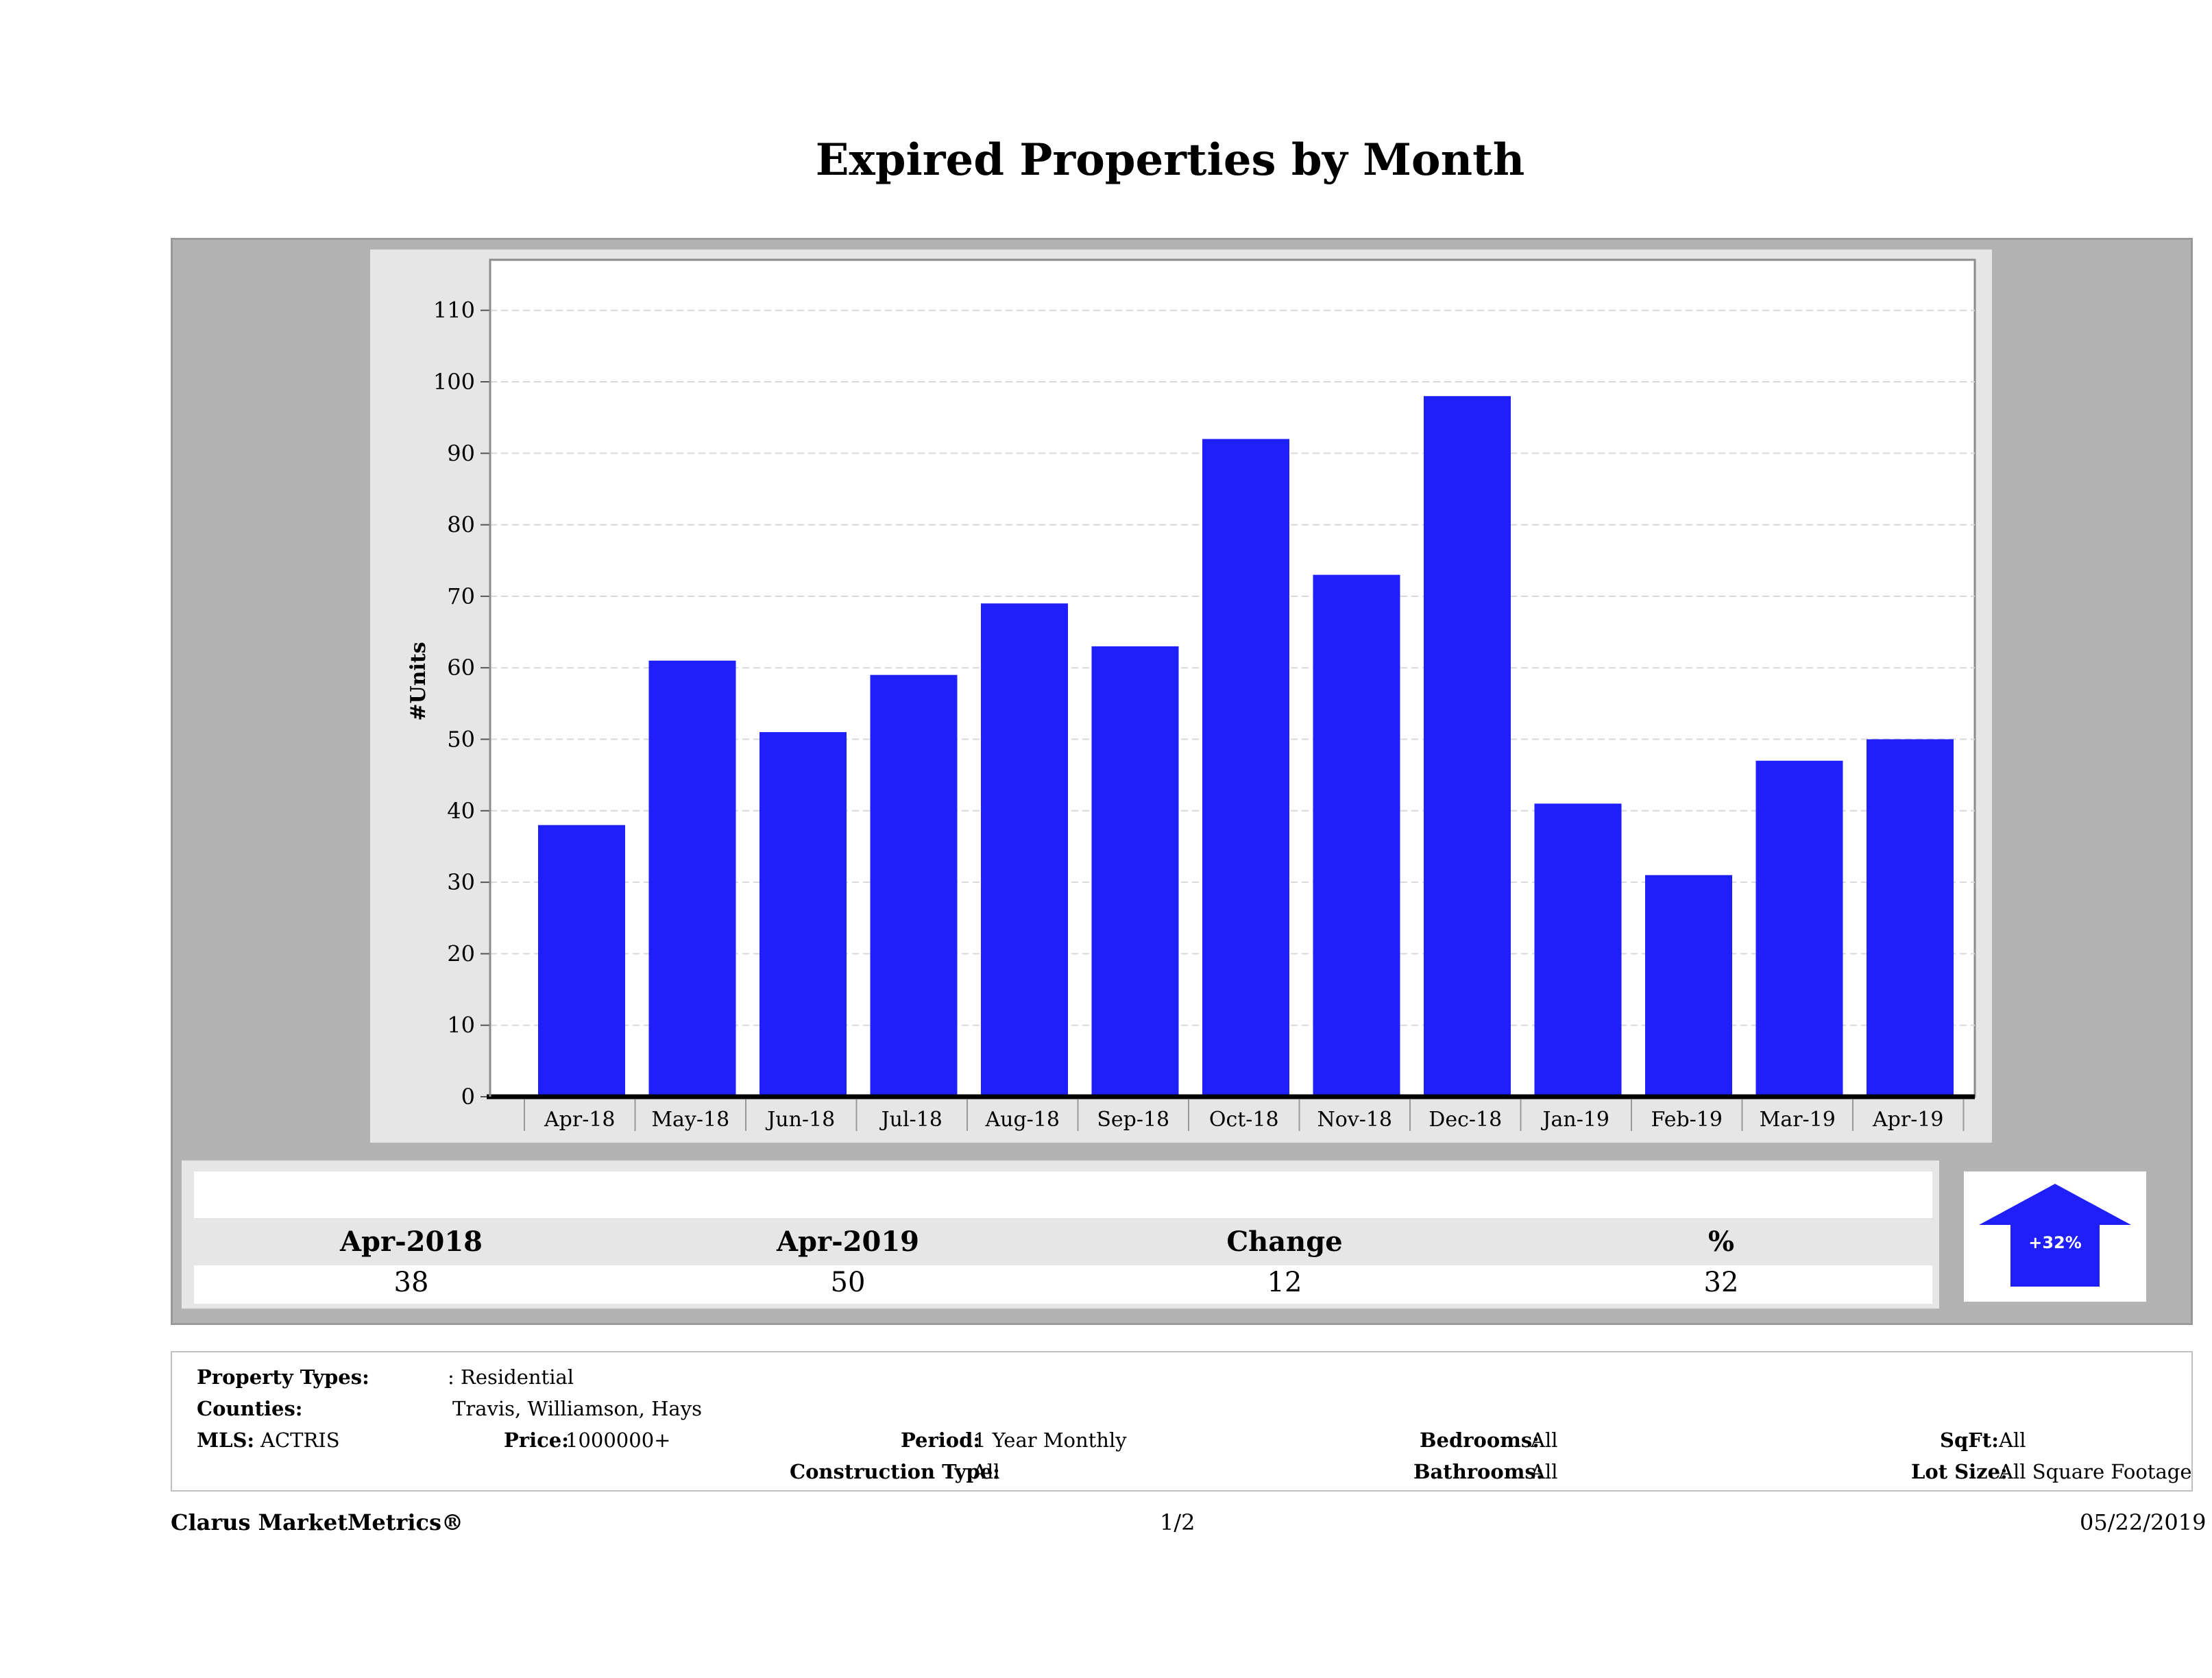  I want to click on change-indicator: +32%, so click(2055, 1236).